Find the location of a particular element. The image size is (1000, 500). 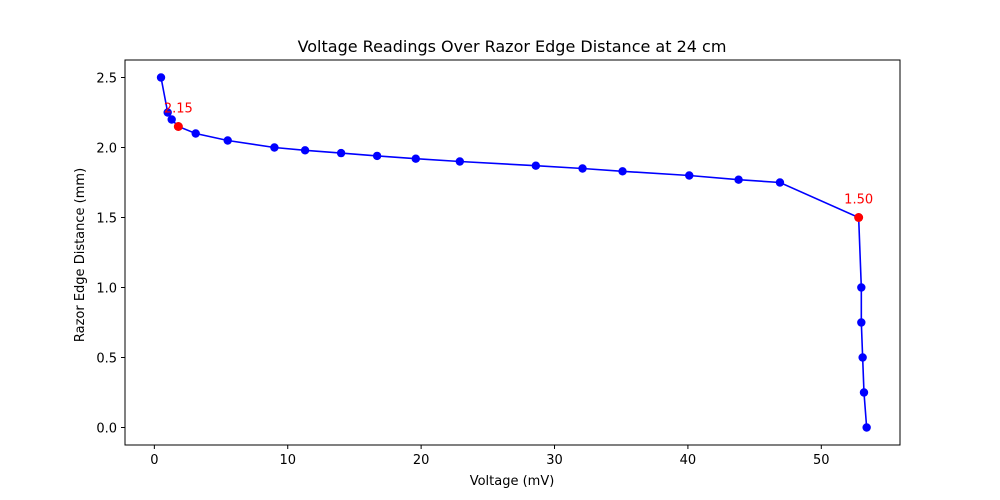

y-tick-label: 1.0 is located at coordinates (106, 289).